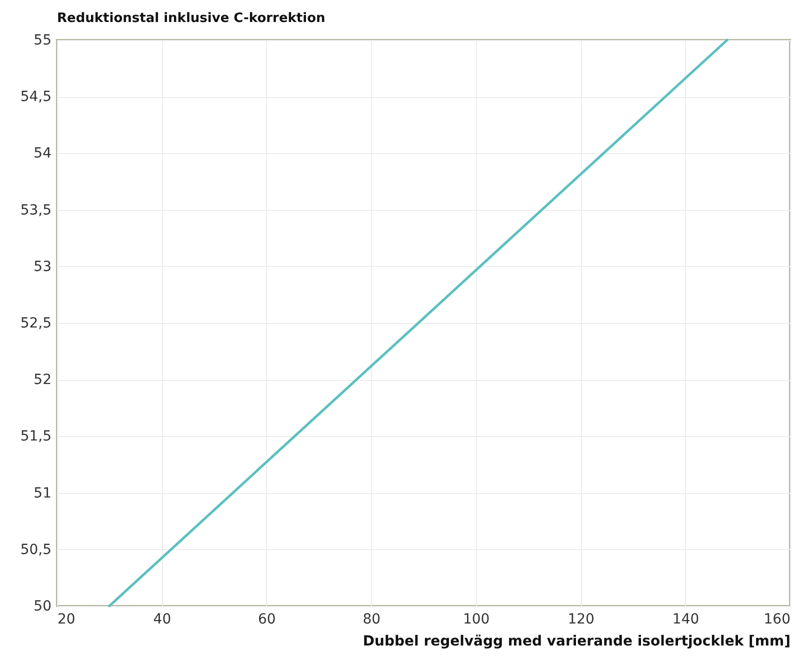 This screenshot has width=810, height=666. What do you see at coordinates (162, 620) in the screenshot?
I see `x-tick-label: 40` at bounding box center [162, 620].